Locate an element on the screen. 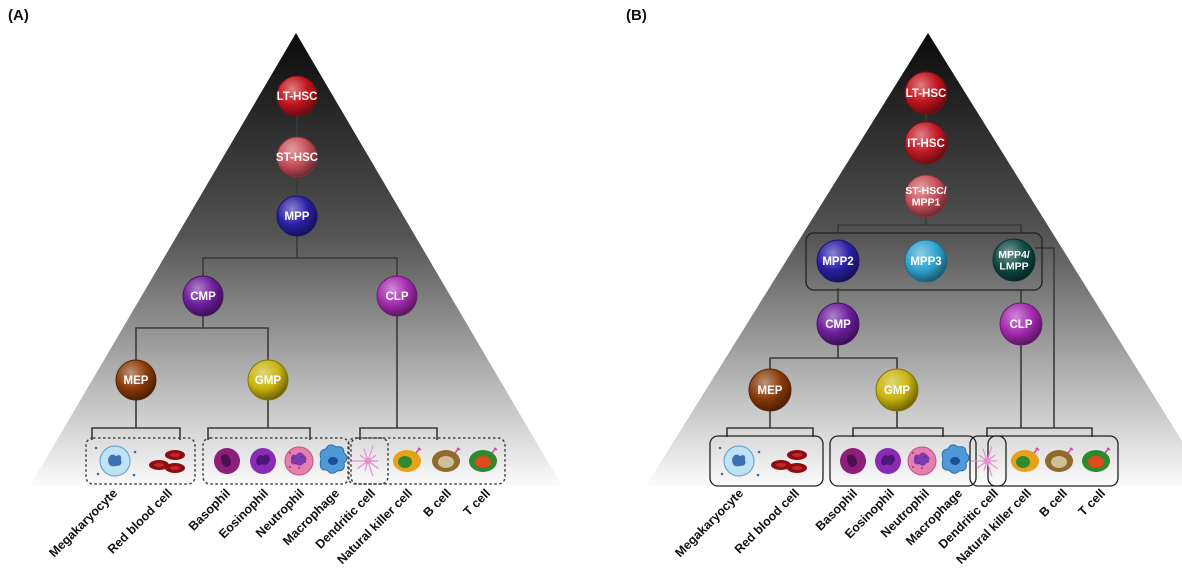  node-label: ST-HSC is located at coordinates (297, 158).